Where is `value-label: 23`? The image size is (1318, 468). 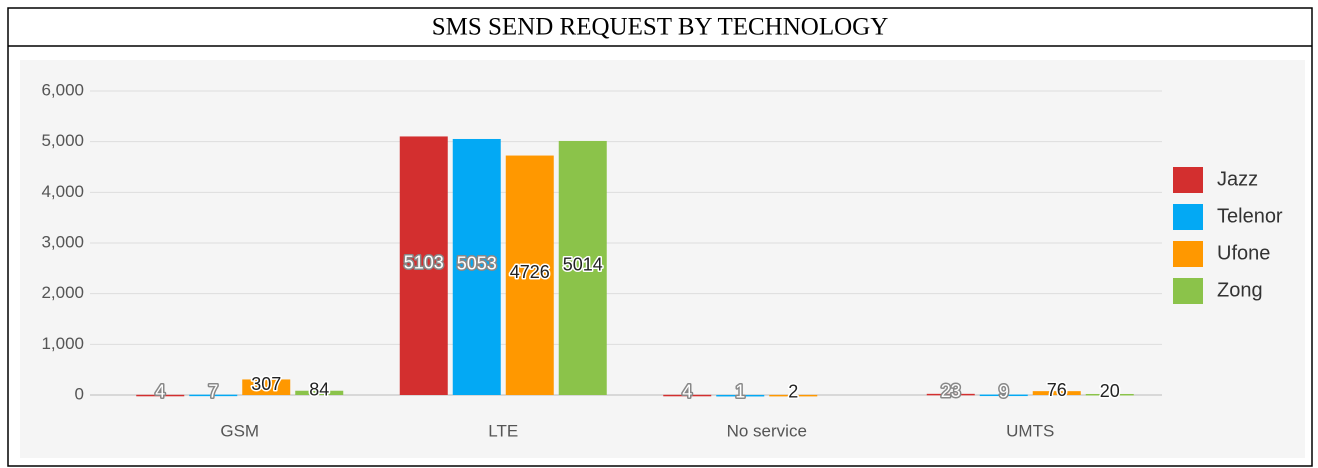 value-label: 23 is located at coordinates (951, 391).